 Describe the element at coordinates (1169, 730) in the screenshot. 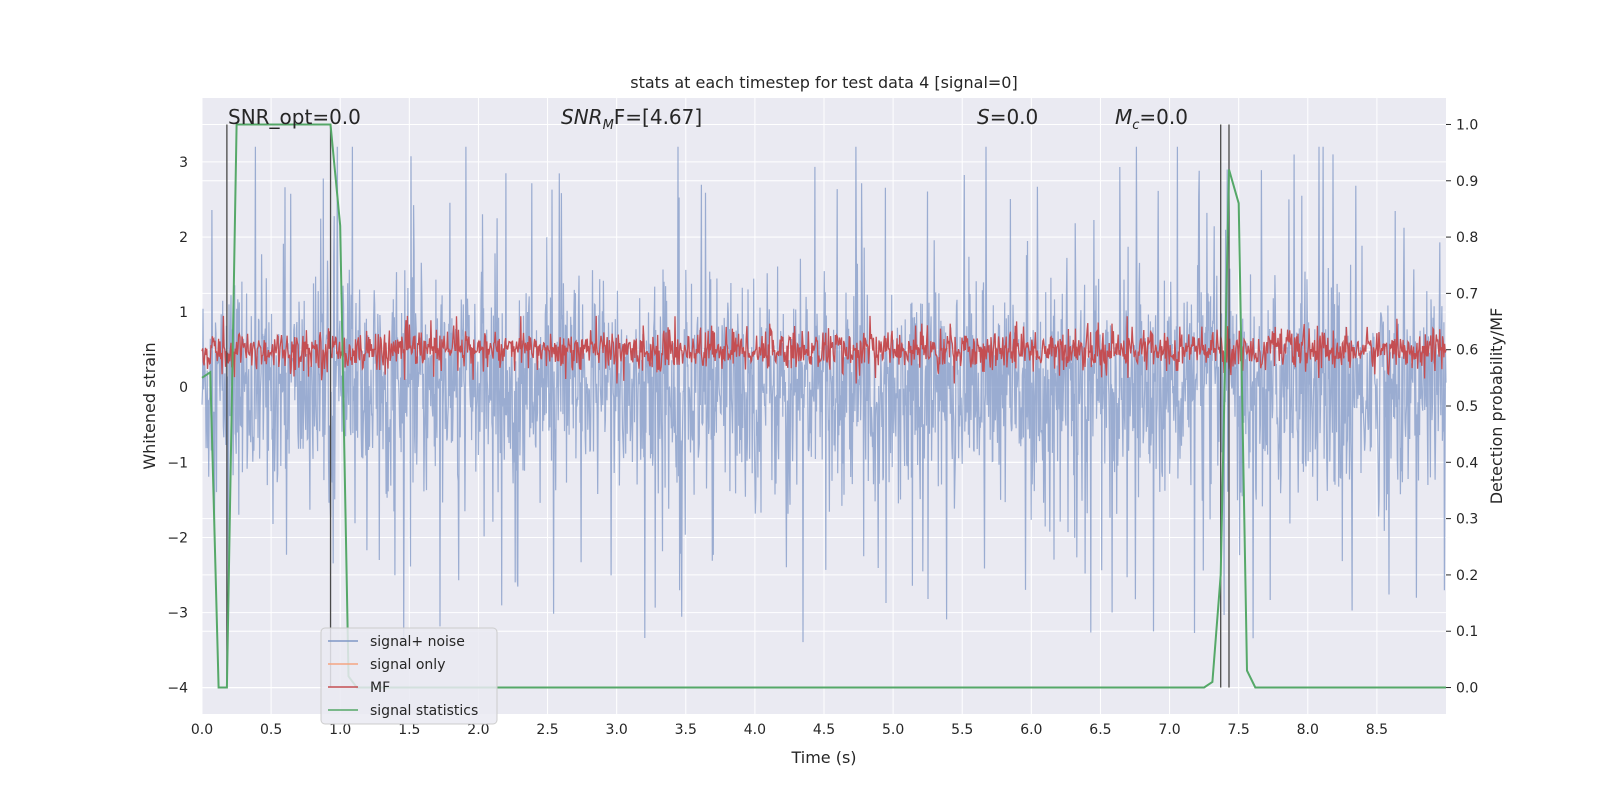

I see `x-tick-label: 7.0` at that location.